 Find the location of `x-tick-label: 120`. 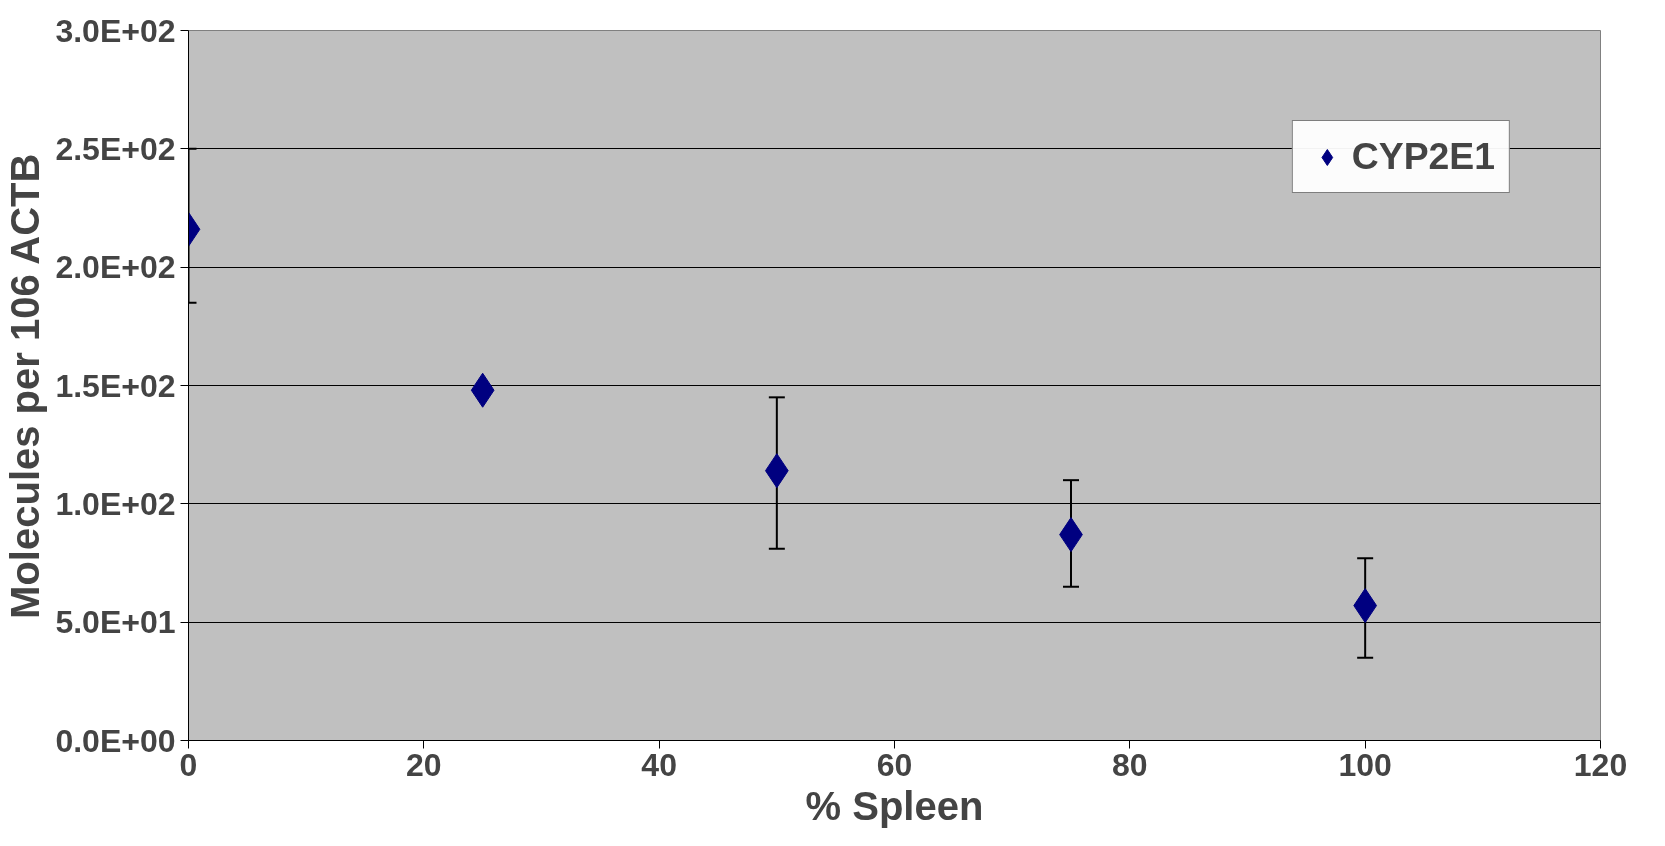

x-tick-label: 120 is located at coordinates (1600, 764).